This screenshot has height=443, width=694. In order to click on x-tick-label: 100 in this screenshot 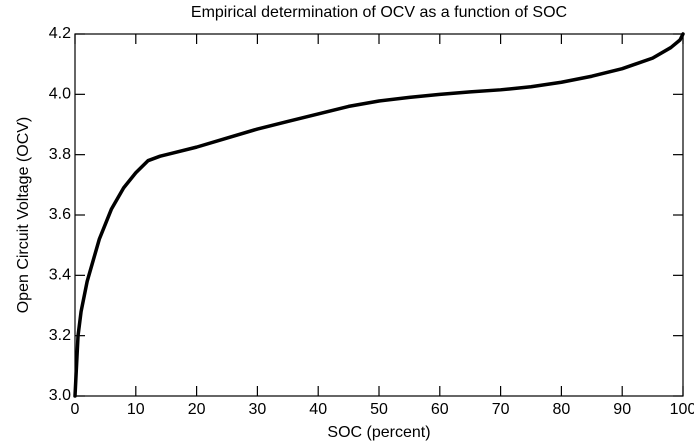, I will do `click(682, 409)`.